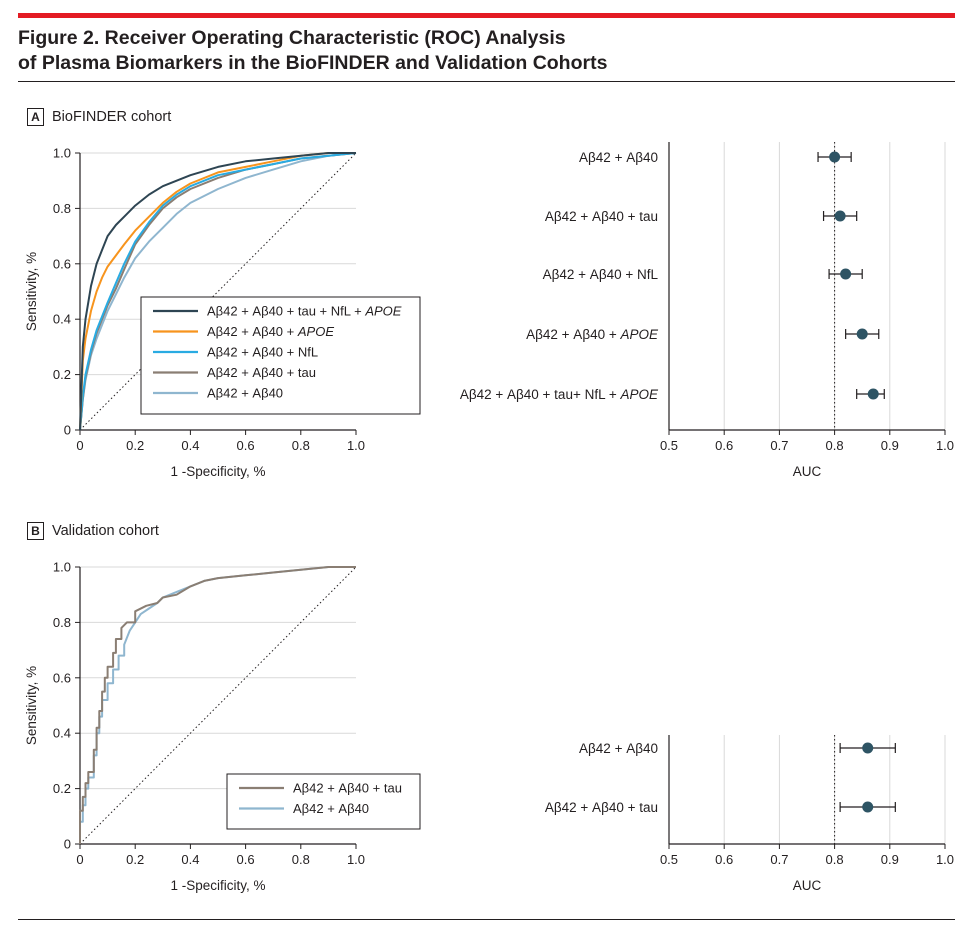  I want to click on row-label: Aβ42 + Aβ40 + APOE, so click(592, 334).